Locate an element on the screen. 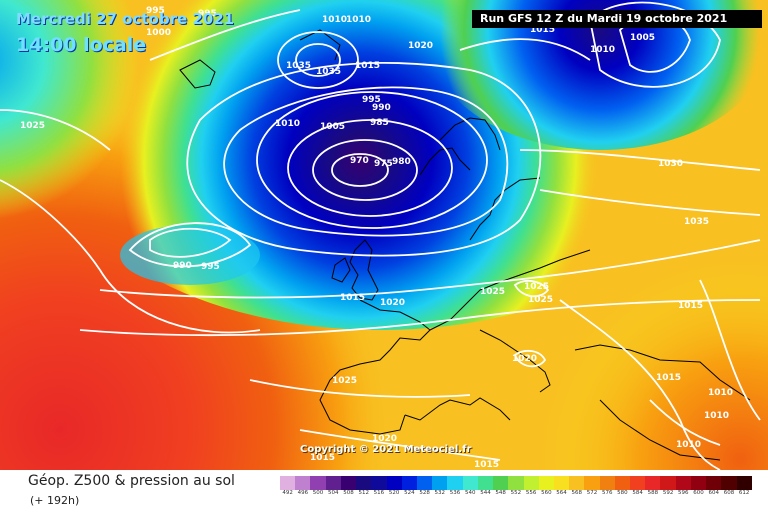 The image size is (768, 512). scale-label: 496 is located at coordinates (303, 493).